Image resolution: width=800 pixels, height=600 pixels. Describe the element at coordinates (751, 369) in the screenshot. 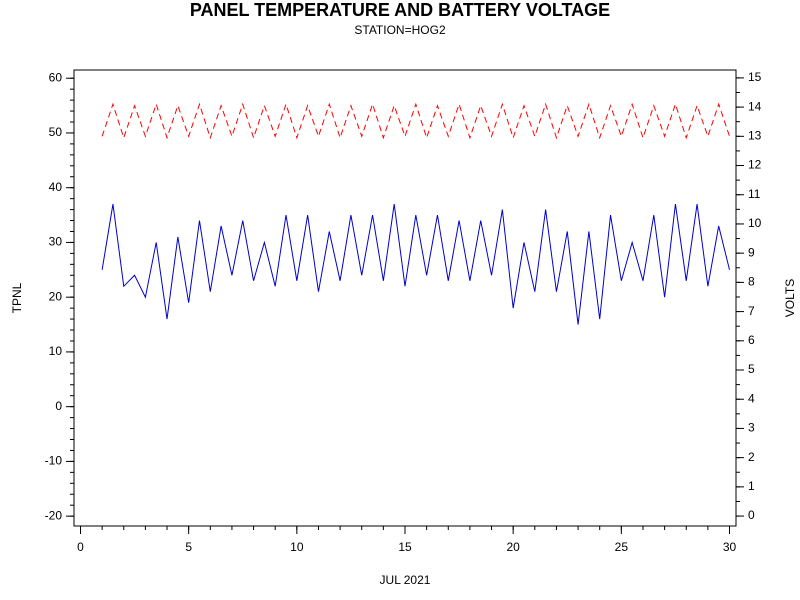

I see `y2-tick-label: 5` at that location.